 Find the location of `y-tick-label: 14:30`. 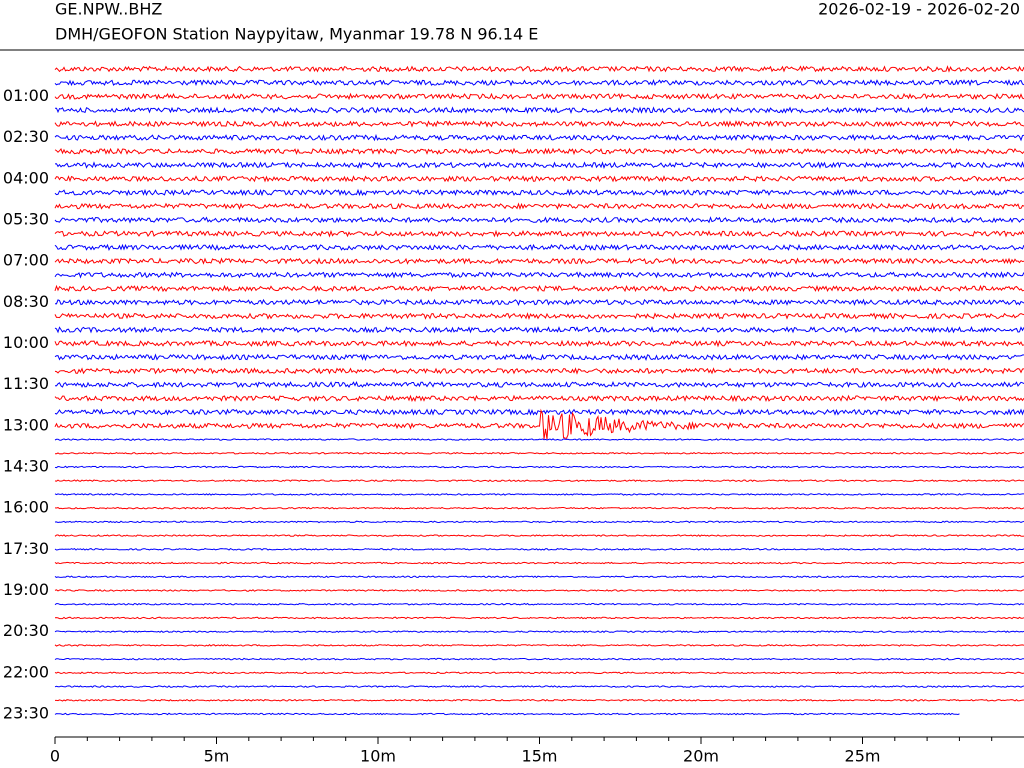

y-tick-label: 14:30 is located at coordinates (26, 465).